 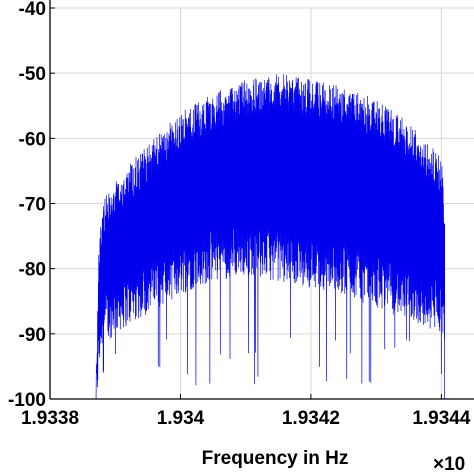 What do you see at coordinates (449, 464) in the screenshot?
I see `x-axis-exponent-label: ×10` at bounding box center [449, 464].